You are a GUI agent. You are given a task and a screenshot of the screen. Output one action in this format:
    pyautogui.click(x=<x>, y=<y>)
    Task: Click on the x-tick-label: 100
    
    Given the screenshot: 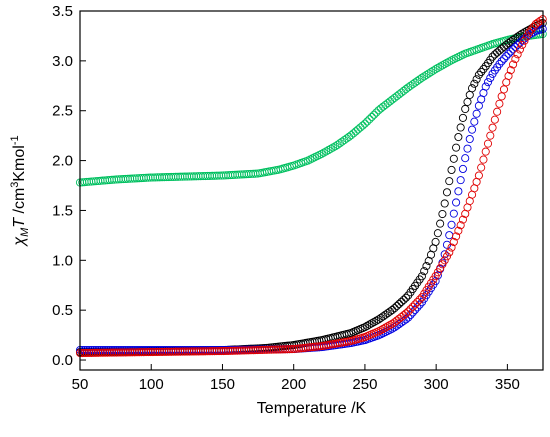 What is the action you would take?
    pyautogui.click(x=151, y=384)
    